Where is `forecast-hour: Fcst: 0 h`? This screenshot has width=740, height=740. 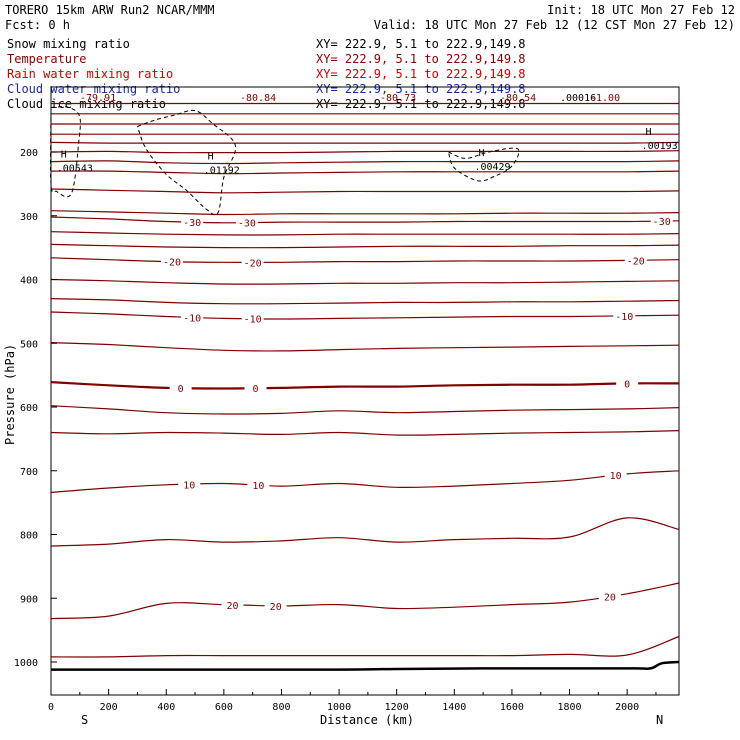 forecast-hour: Fcst: 0 h is located at coordinates (37, 25).